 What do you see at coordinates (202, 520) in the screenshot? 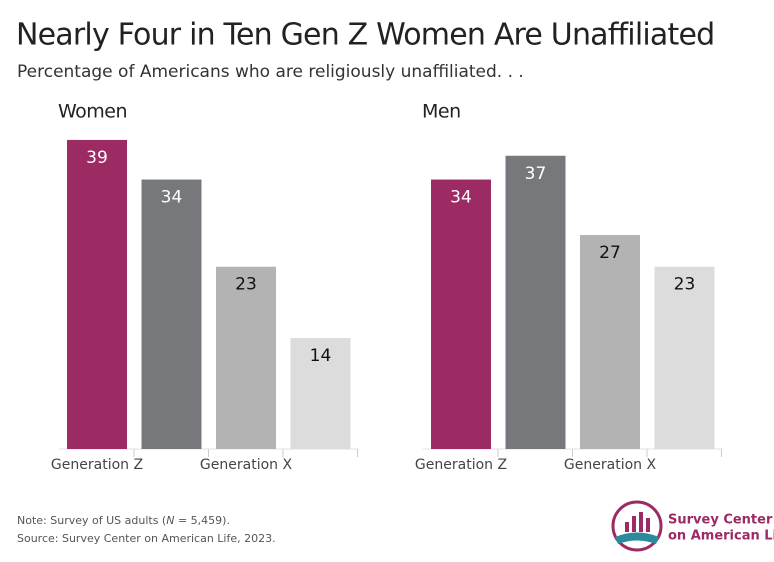
I see `note-text: = 5,459).` at bounding box center [202, 520].